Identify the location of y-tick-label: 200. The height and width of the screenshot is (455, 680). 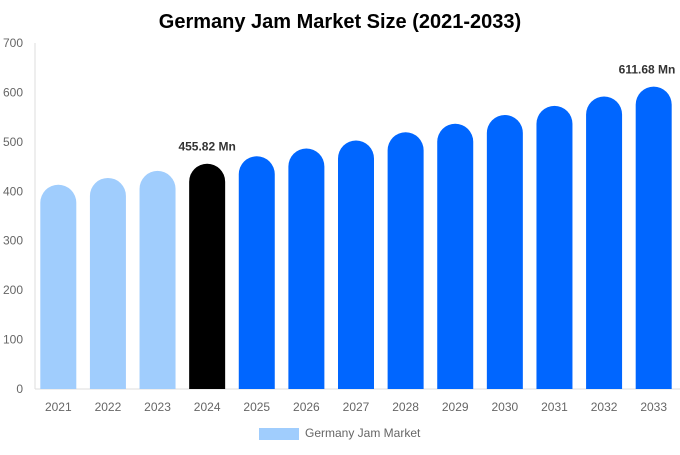
(13, 290).